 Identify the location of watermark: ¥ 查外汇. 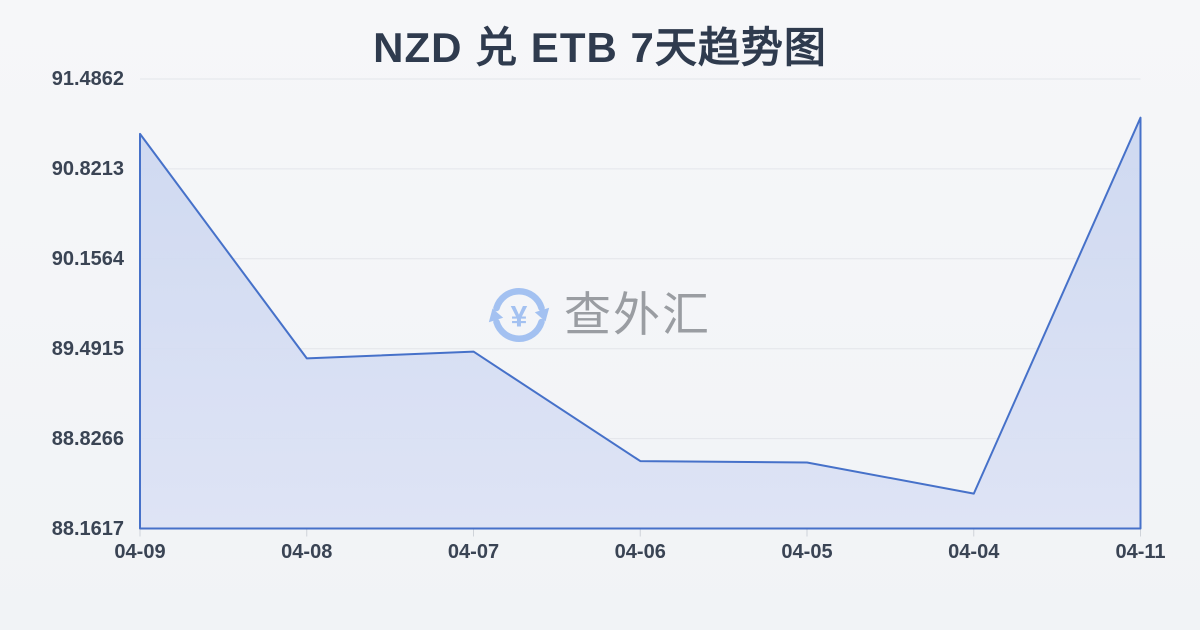
(599, 315).